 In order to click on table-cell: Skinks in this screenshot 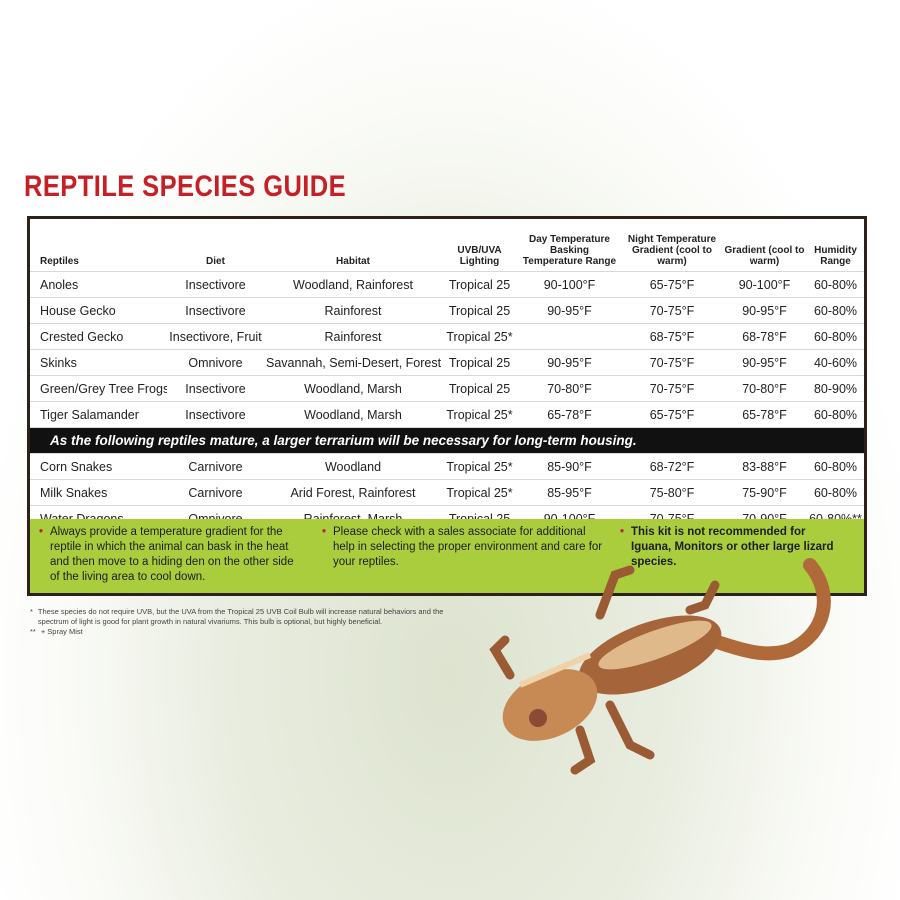, I will do `click(98, 362)`.